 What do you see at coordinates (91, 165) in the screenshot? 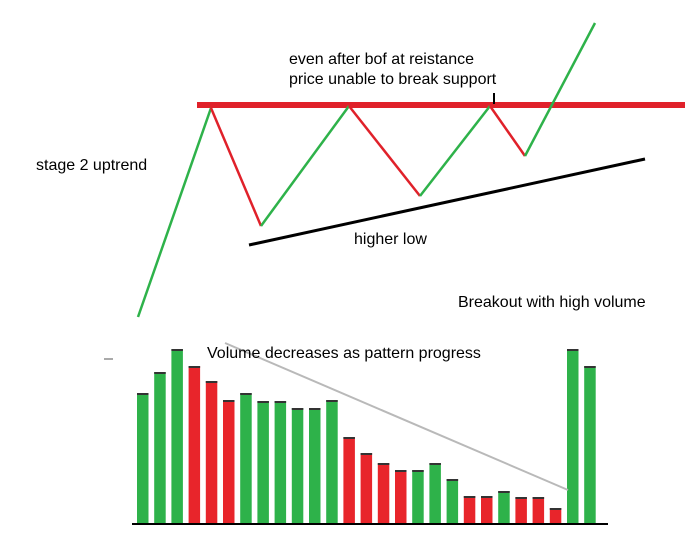
I see `stage-label: stage 2 uptrend` at bounding box center [91, 165].